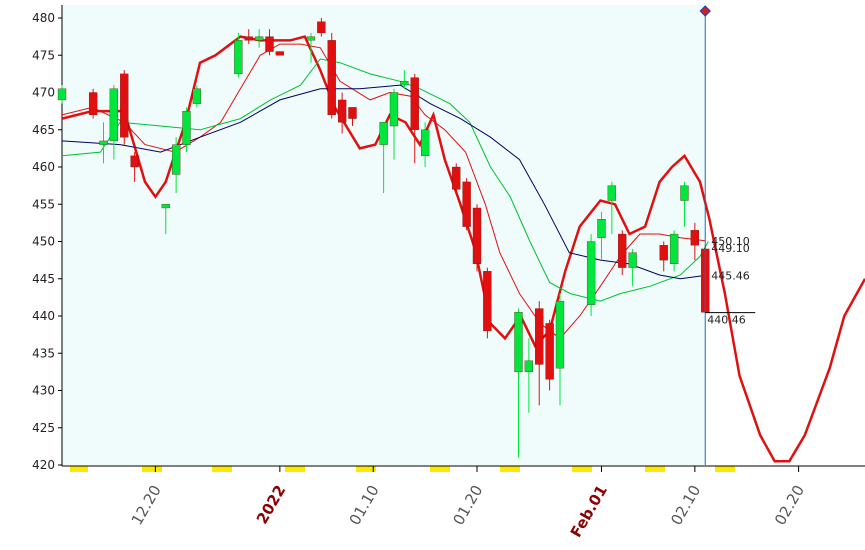 This screenshot has height=550, width=865. What do you see at coordinates (43, 465) in the screenshot?
I see `y-tick-label: 420` at bounding box center [43, 465].